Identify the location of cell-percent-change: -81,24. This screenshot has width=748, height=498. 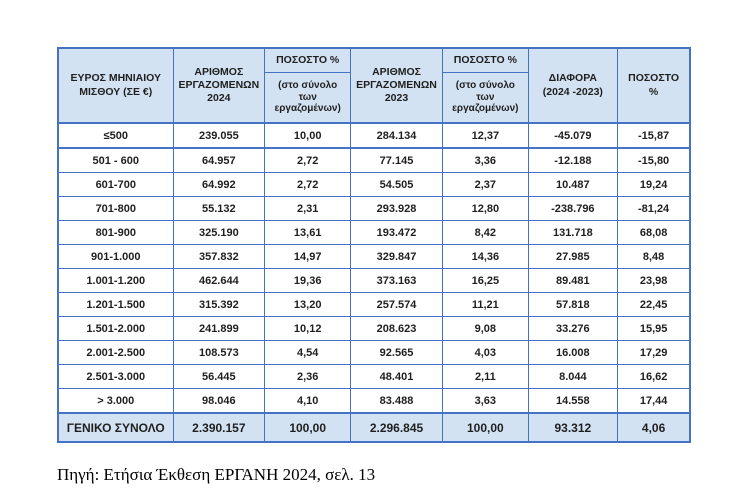
(653, 208).